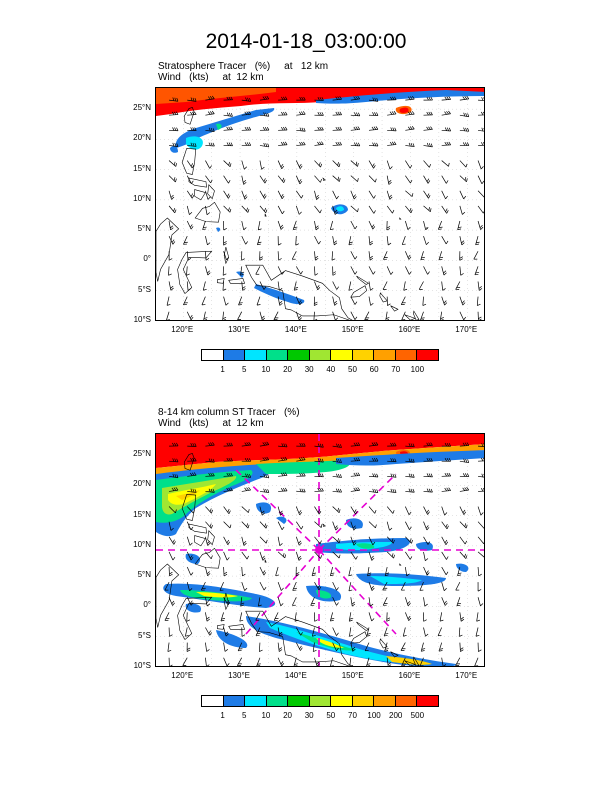  What do you see at coordinates (142, 514) in the screenshot?
I see `latitude-tick-label: 15°N` at bounding box center [142, 514].